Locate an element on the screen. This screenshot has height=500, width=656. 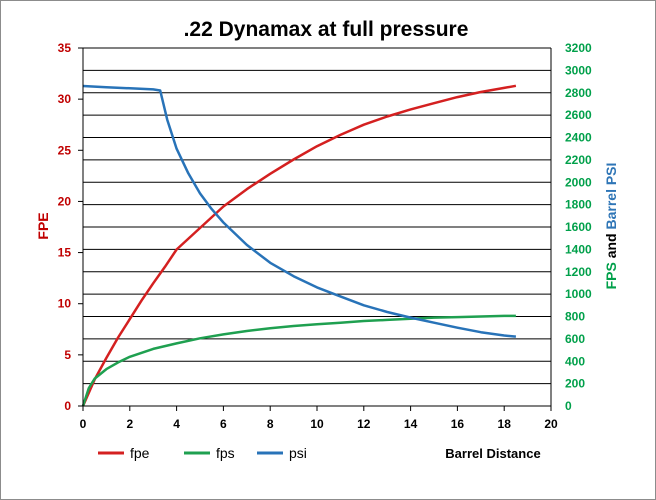
legend-label-fps: fps is located at coordinates (225, 453).